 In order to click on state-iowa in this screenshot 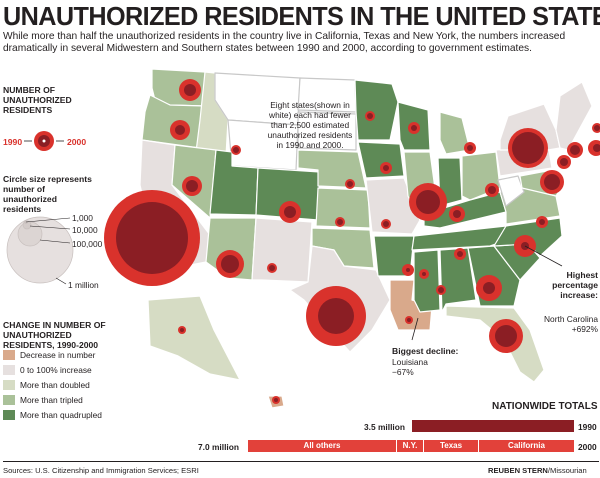, I will do `click(381, 160)`.